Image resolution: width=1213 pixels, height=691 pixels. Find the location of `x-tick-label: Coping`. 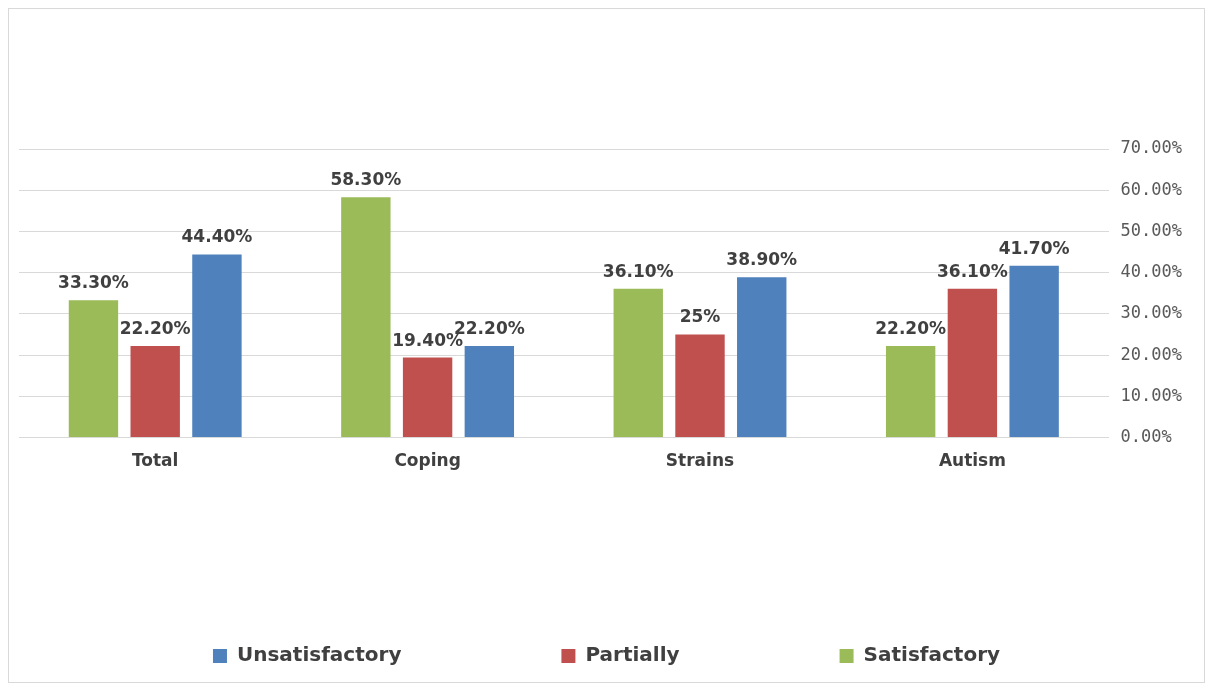

x-tick-label: Coping is located at coordinates (427, 460).